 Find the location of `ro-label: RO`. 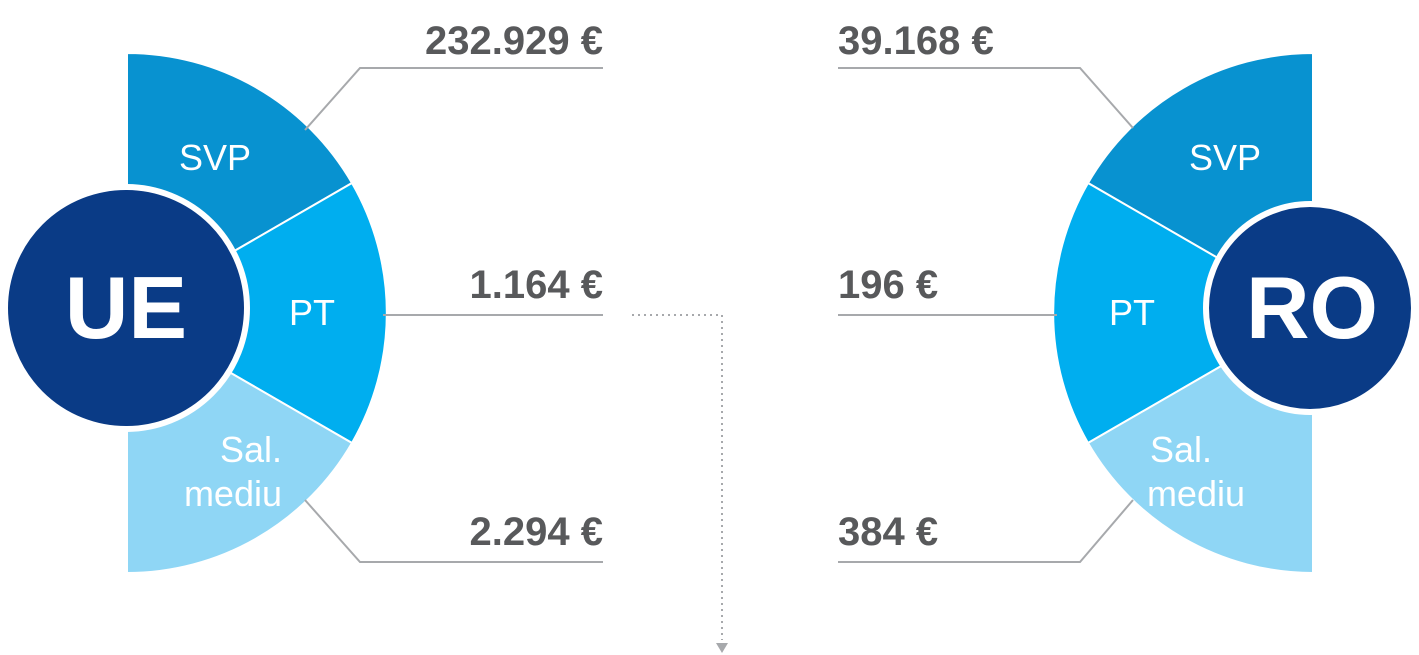

ro-label: RO is located at coordinates (1312, 307).